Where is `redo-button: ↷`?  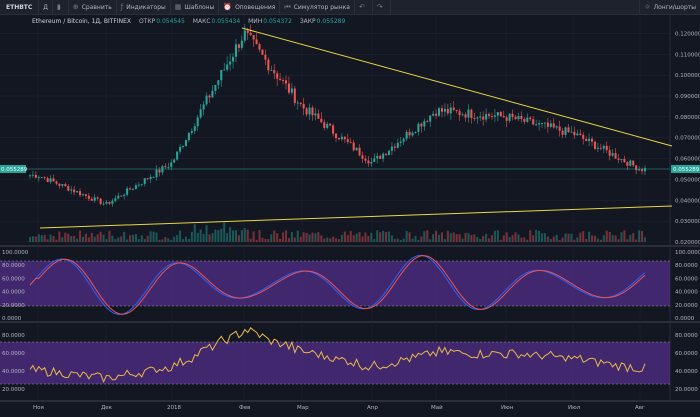
redo-button: ↷ is located at coordinates (382, 7).